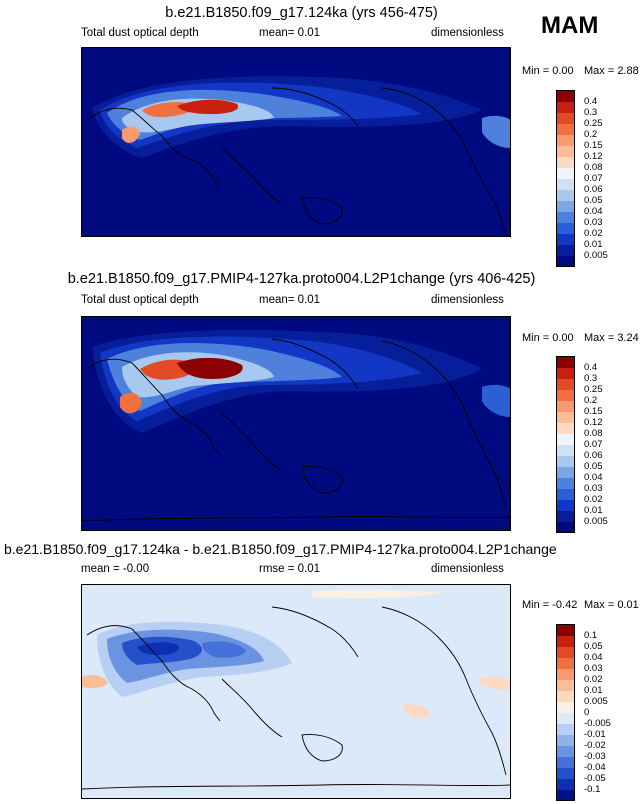 The height and width of the screenshot is (804, 643). What do you see at coordinates (595, 734) in the screenshot?
I see `colorbar-tick: -0.01` at bounding box center [595, 734].